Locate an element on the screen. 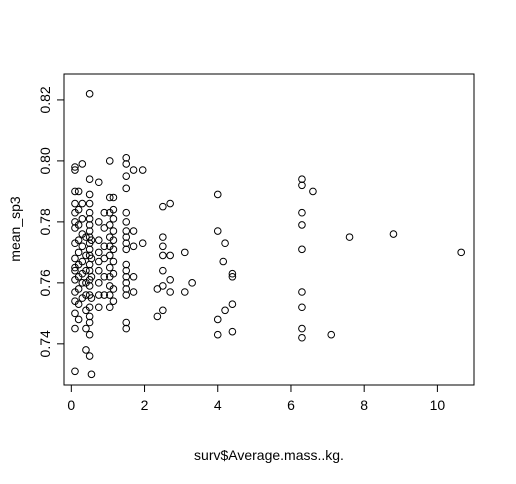 This screenshot has height=484, width=516. x-tick-label: 6 is located at coordinates (291, 405).